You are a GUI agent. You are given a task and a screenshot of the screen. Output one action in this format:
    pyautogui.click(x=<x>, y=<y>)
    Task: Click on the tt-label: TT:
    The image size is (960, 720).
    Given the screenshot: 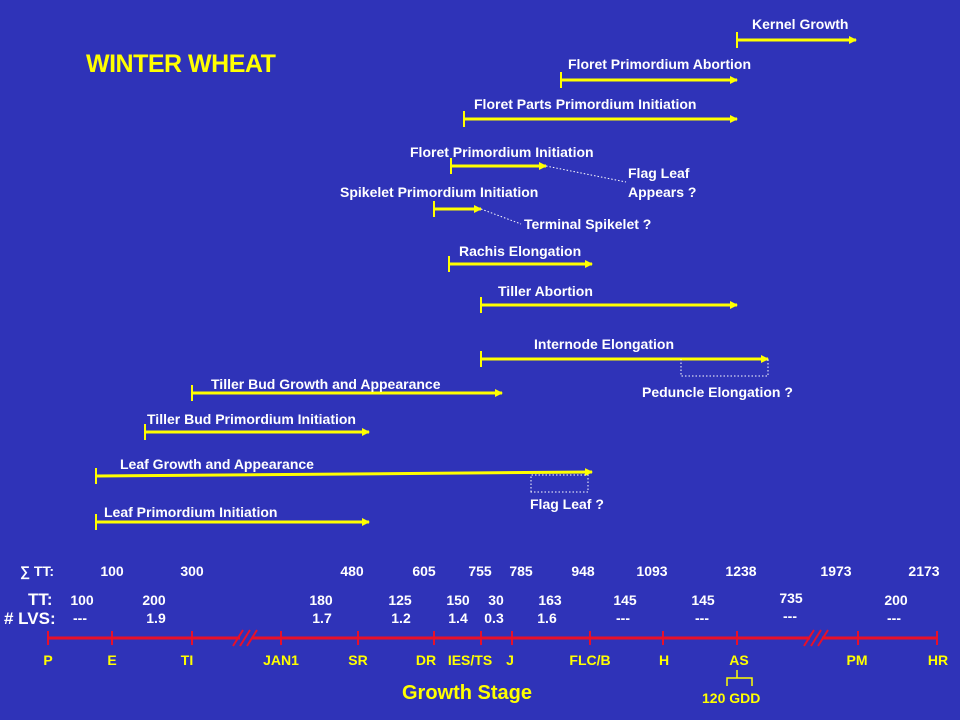 What is the action you would take?
    pyautogui.click(x=40, y=599)
    